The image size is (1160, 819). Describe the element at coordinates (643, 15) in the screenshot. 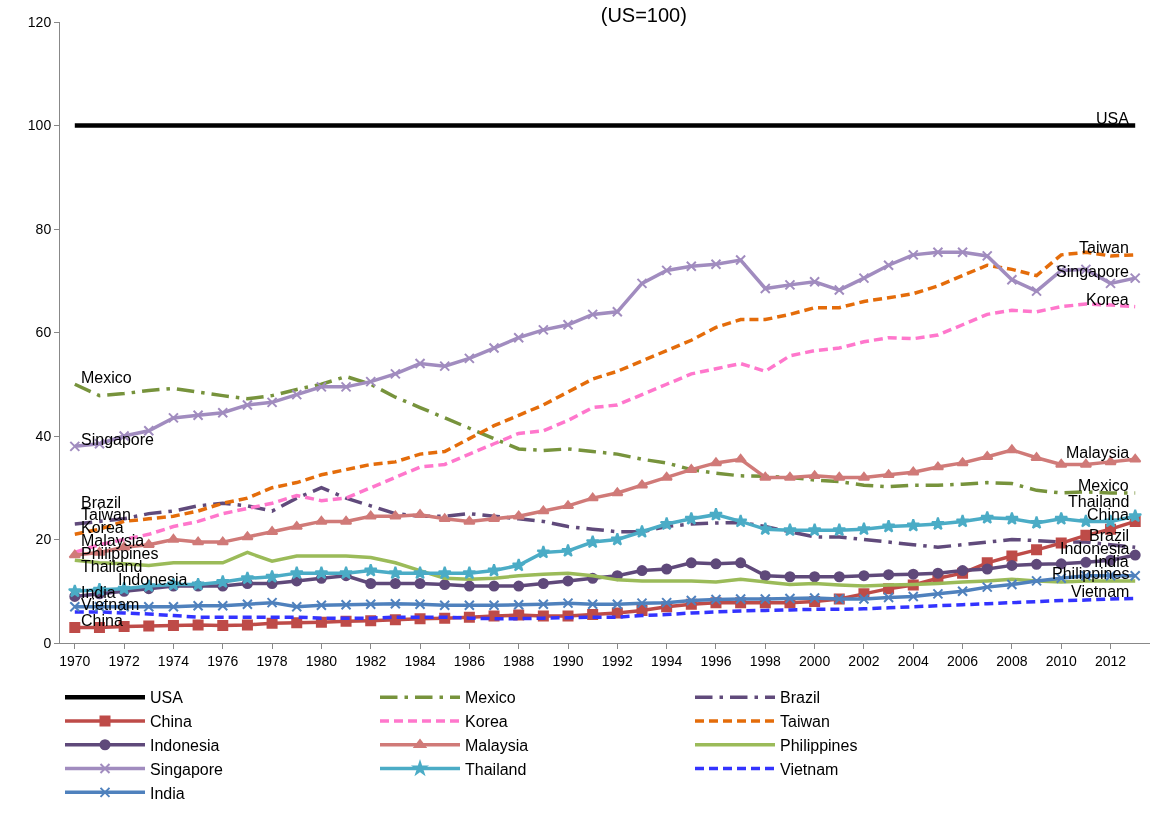

I see `chart-title: (US=100)` at that location.